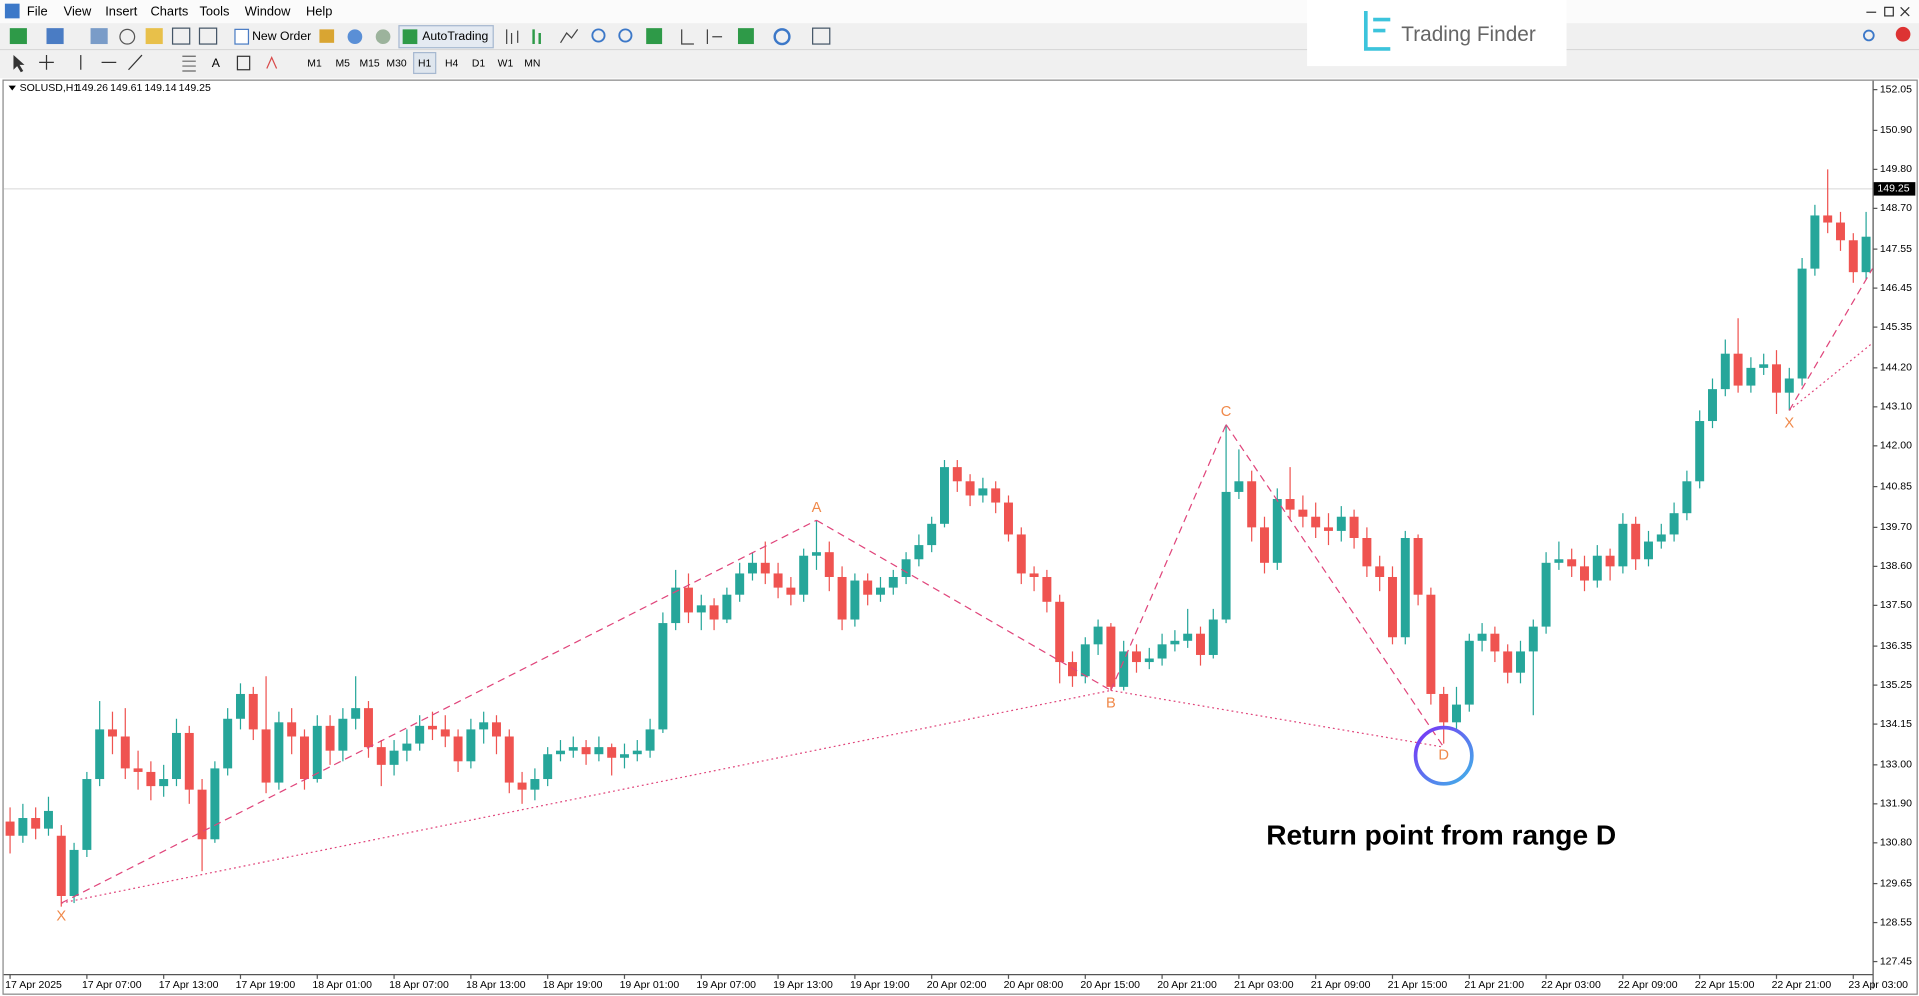  I want to click on timeframe-button: H4, so click(452, 63).